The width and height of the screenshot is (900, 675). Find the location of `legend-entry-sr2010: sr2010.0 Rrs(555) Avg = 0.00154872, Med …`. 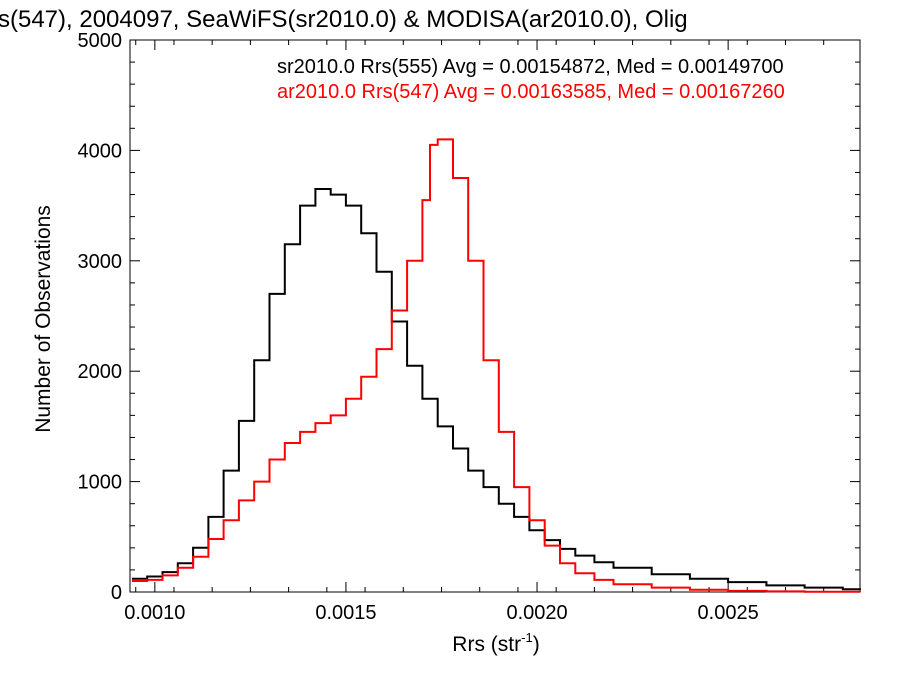

legend-entry-sr2010: sr2010.0 Rrs(555) Avg = 0.00154872, Med … is located at coordinates (530, 67).